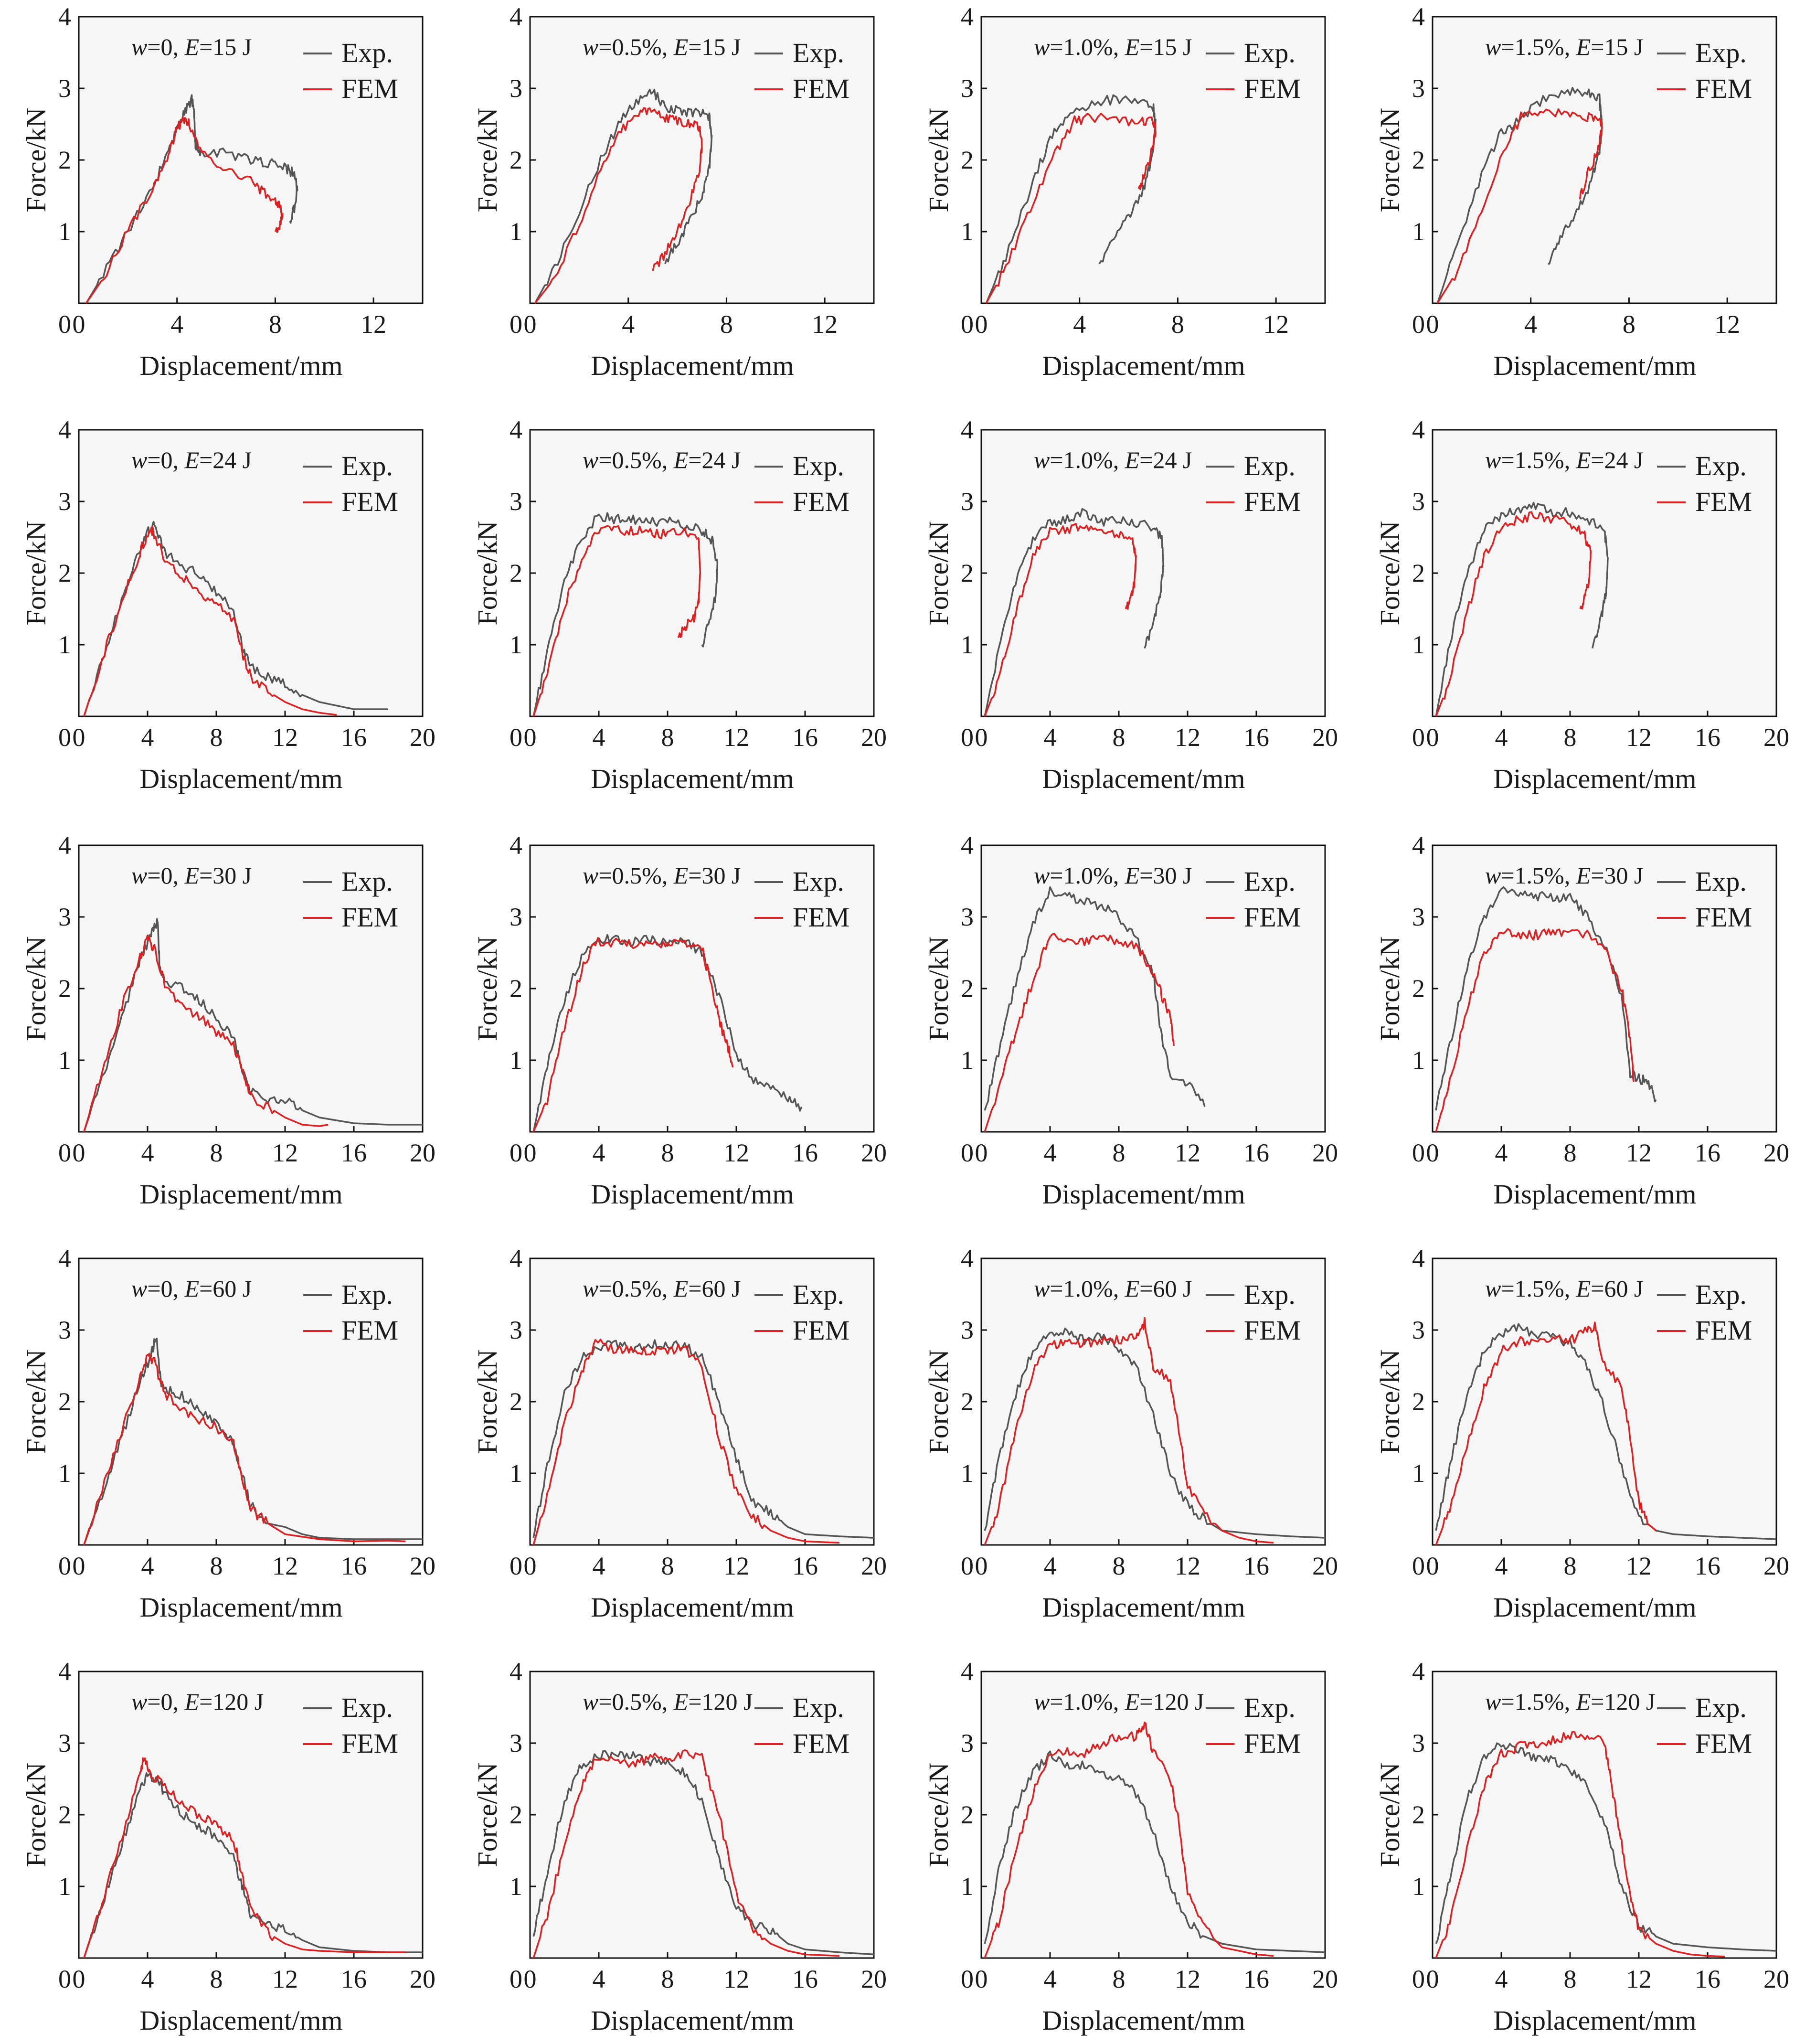  Describe the element at coordinates (1564, 460) in the screenshot. I see `panel-title: w=1.5%, E=24 J` at that location.